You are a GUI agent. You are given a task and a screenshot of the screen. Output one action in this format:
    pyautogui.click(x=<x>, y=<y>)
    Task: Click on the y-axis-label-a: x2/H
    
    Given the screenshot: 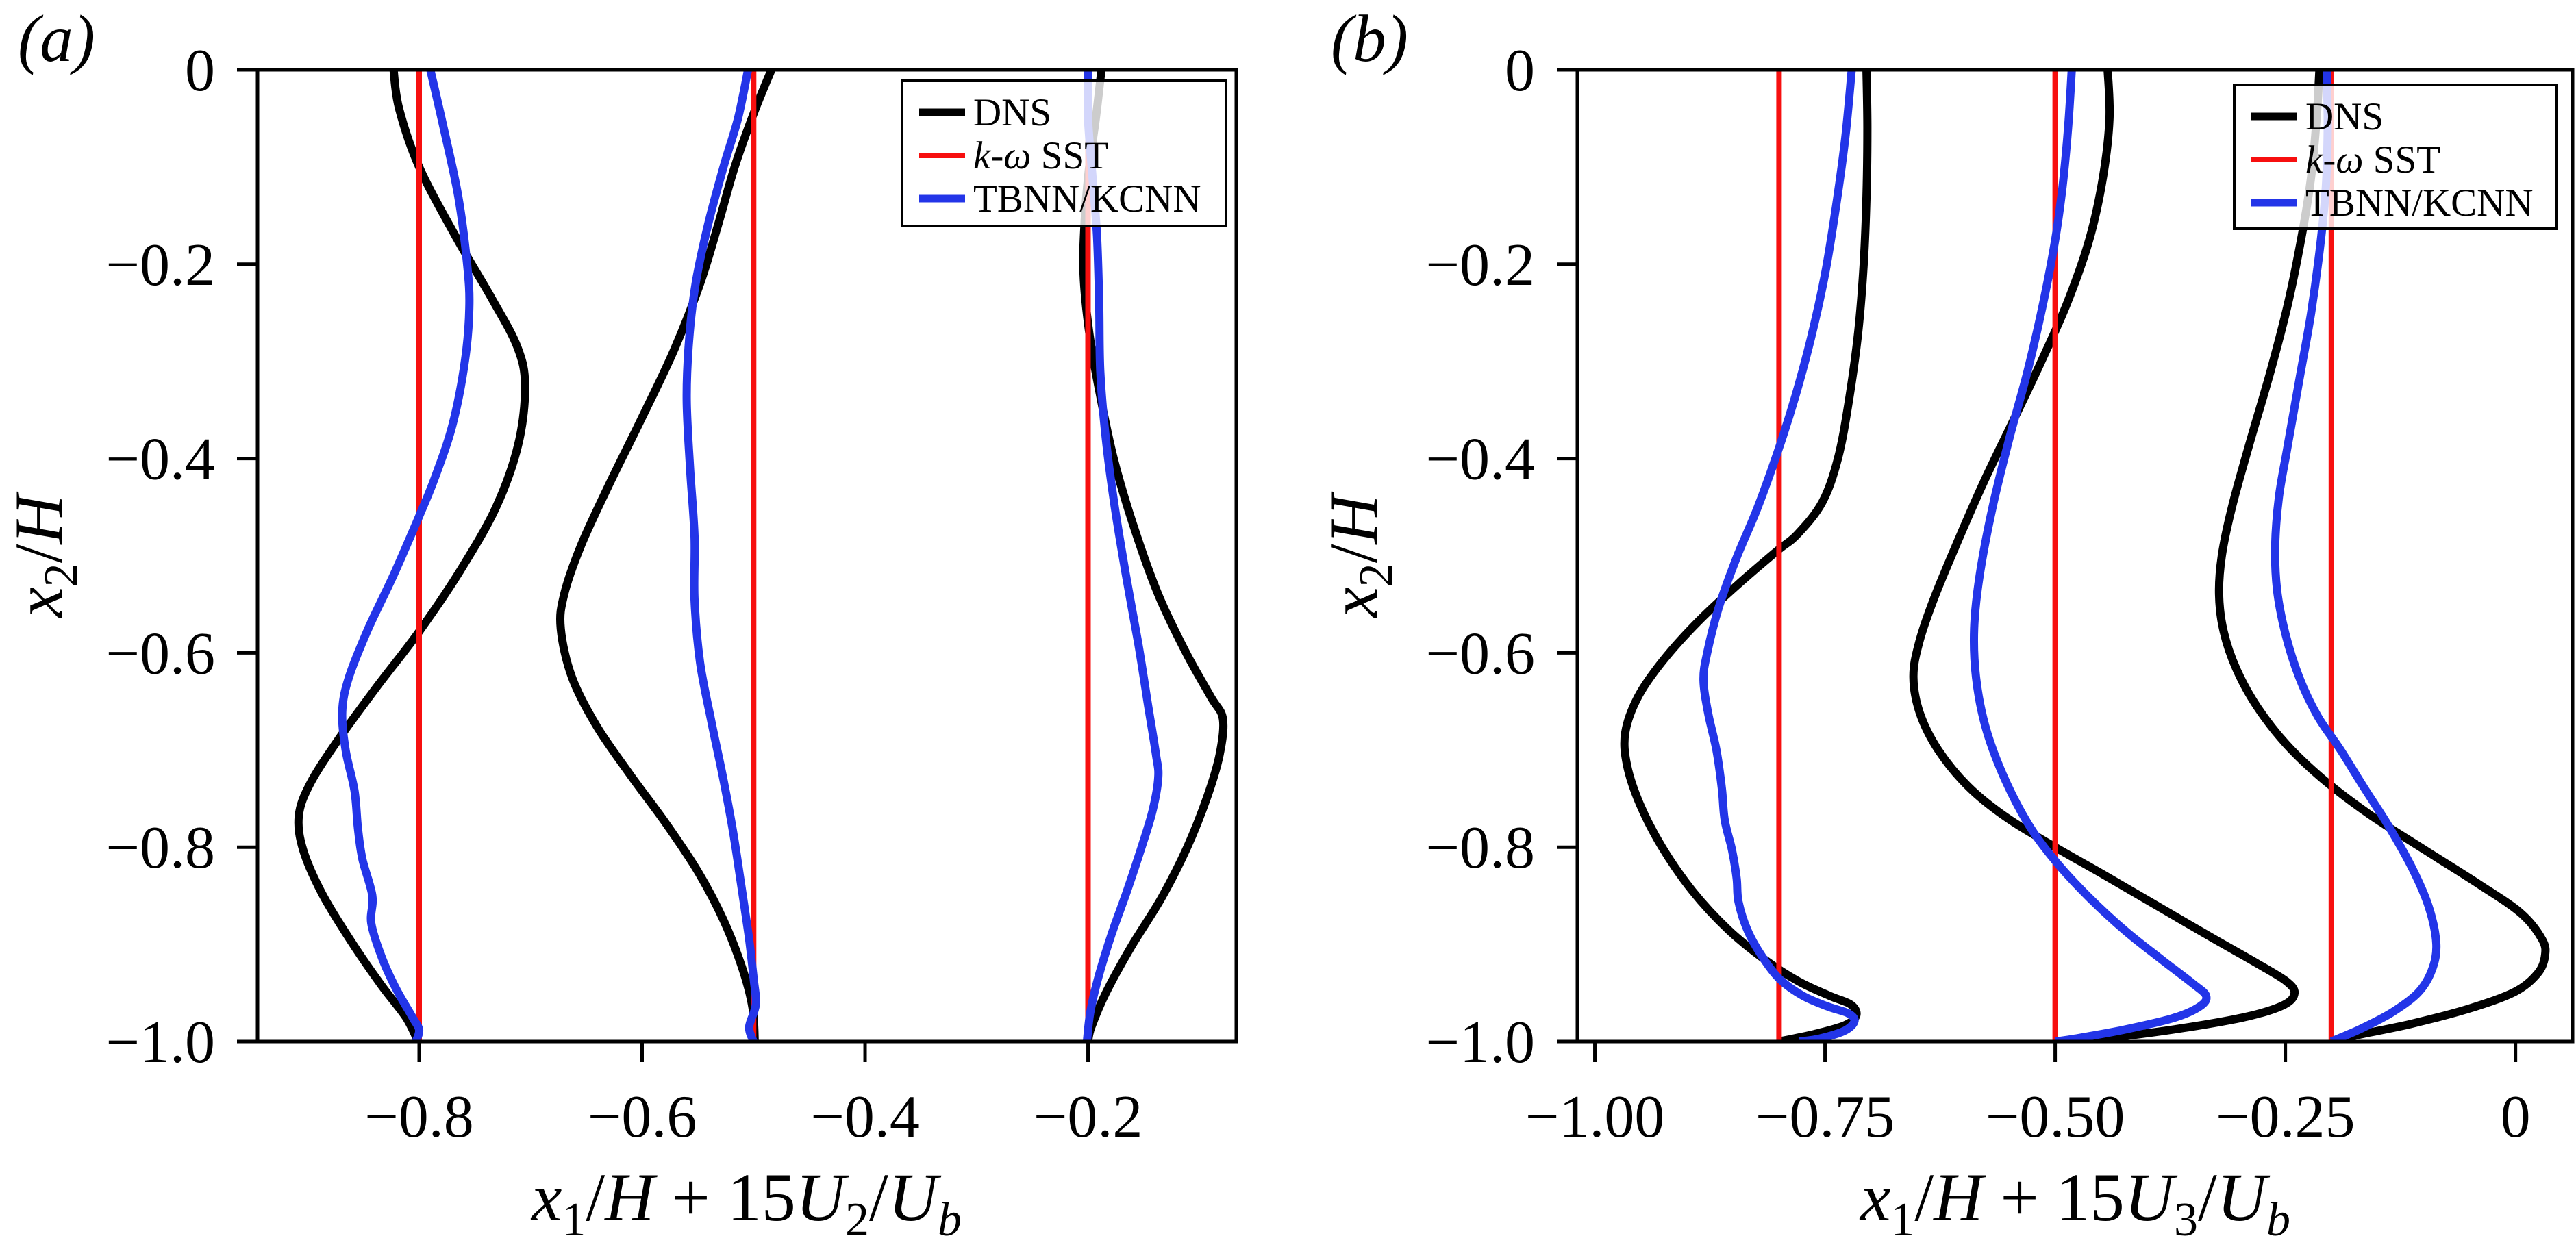 What is the action you would take?
    pyautogui.click(x=44, y=555)
    